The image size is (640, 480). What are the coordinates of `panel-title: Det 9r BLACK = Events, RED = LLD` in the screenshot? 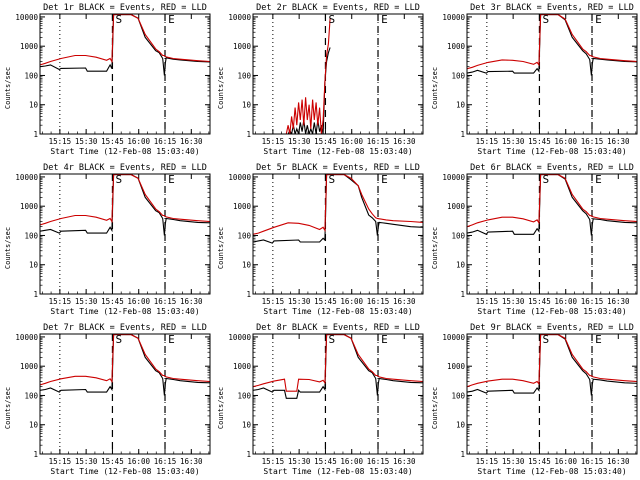 It's located at (552, 328).